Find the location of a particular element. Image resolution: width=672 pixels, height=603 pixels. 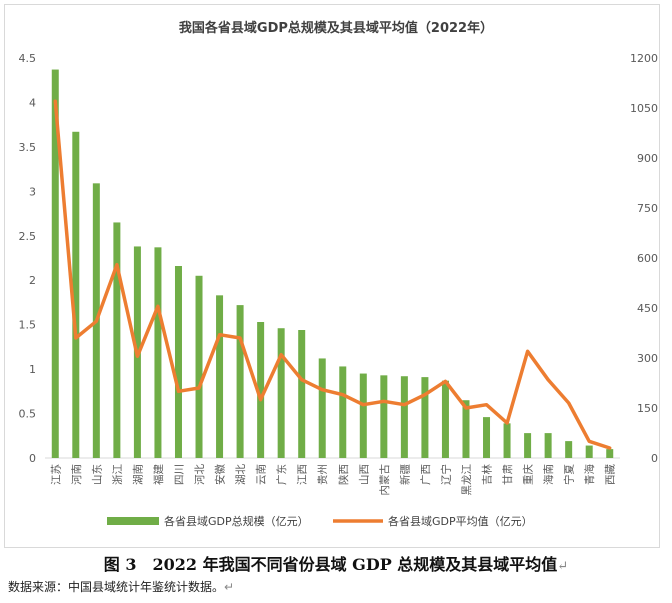

x-tick-label: 广西 is located at coordinates (426, 474).